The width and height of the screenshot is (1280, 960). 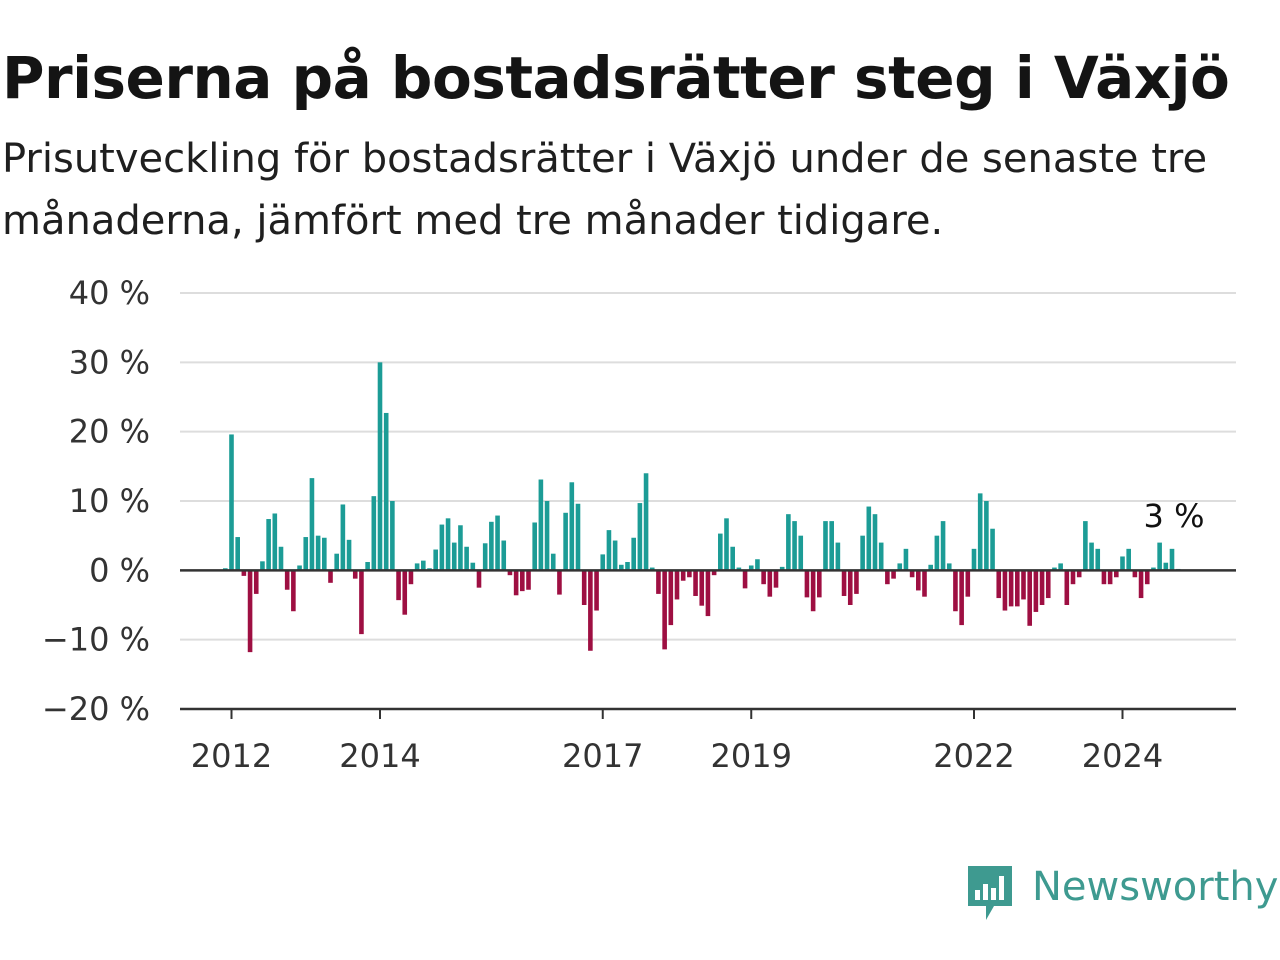 What do you see at coordinates (96, 709) in the screenshot?
I see `y-tick-label: −20 %` at bounding box center [96, 709].